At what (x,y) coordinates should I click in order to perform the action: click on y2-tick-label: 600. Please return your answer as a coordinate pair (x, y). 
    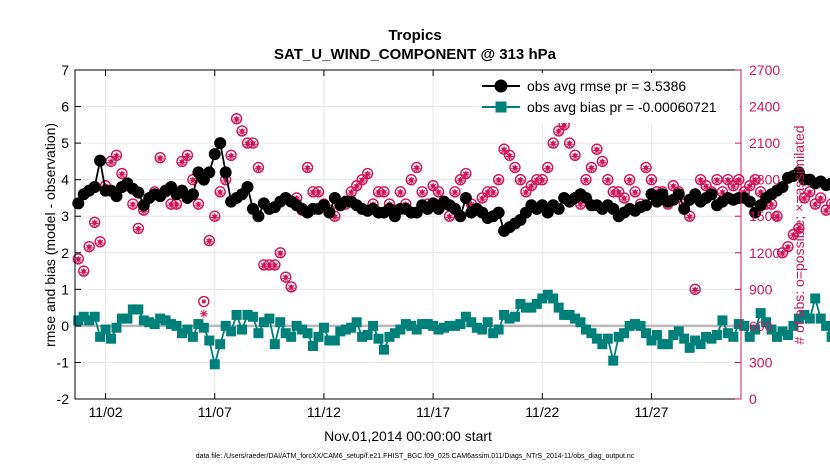
    Looking at the image, I should click on (761, 326).